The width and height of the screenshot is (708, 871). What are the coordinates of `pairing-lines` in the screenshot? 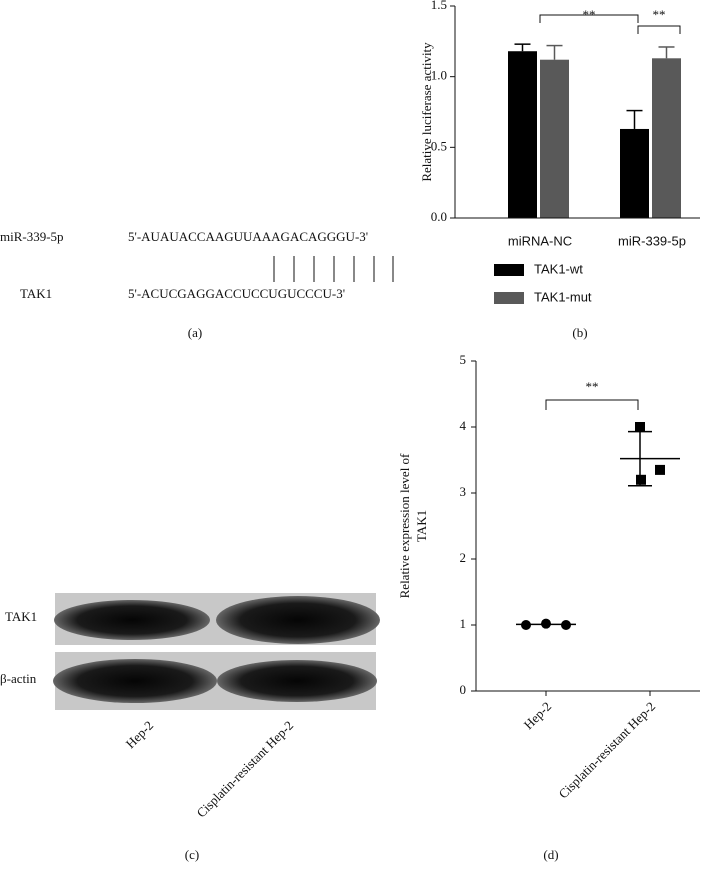 It's located at (333, 269).